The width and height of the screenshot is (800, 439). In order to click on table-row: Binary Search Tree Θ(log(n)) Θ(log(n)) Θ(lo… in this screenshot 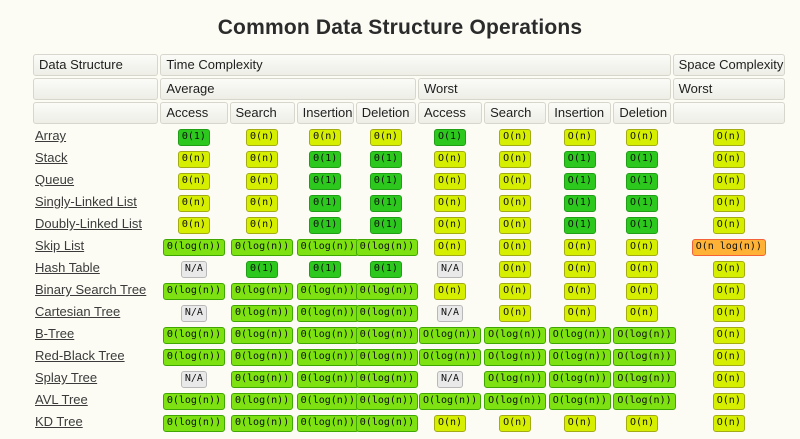, I will do `click(409, 290)`.